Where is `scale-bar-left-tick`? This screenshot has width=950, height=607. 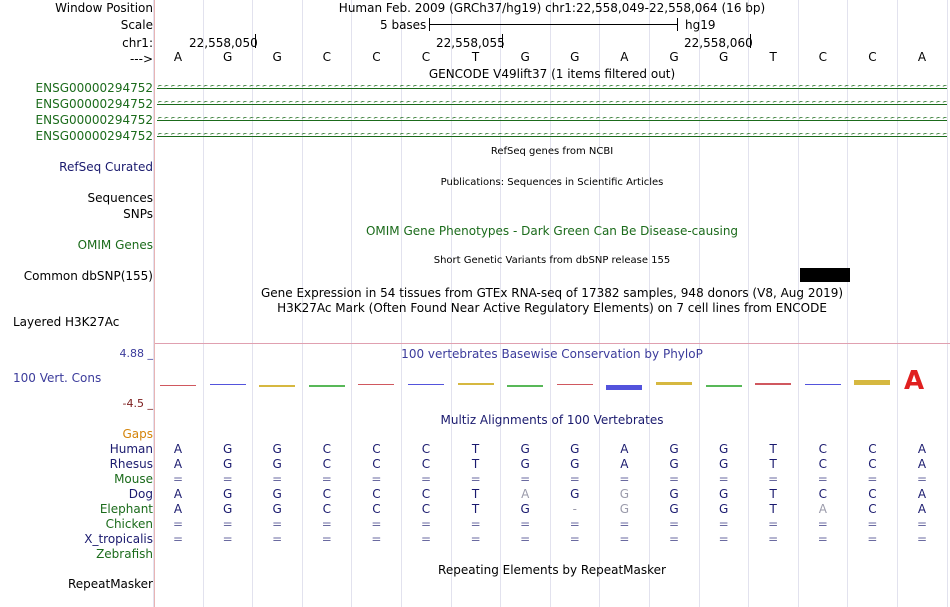
scale-bar-left-tick is located at coordinates (429, 24).